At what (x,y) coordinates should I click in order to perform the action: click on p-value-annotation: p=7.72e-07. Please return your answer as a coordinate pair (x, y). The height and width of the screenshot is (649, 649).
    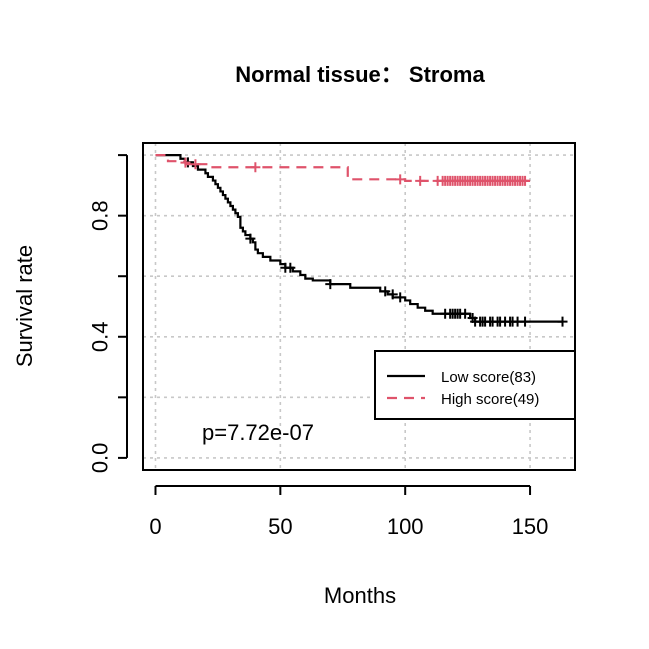
    Looking at the image, I should click on (258, 432).